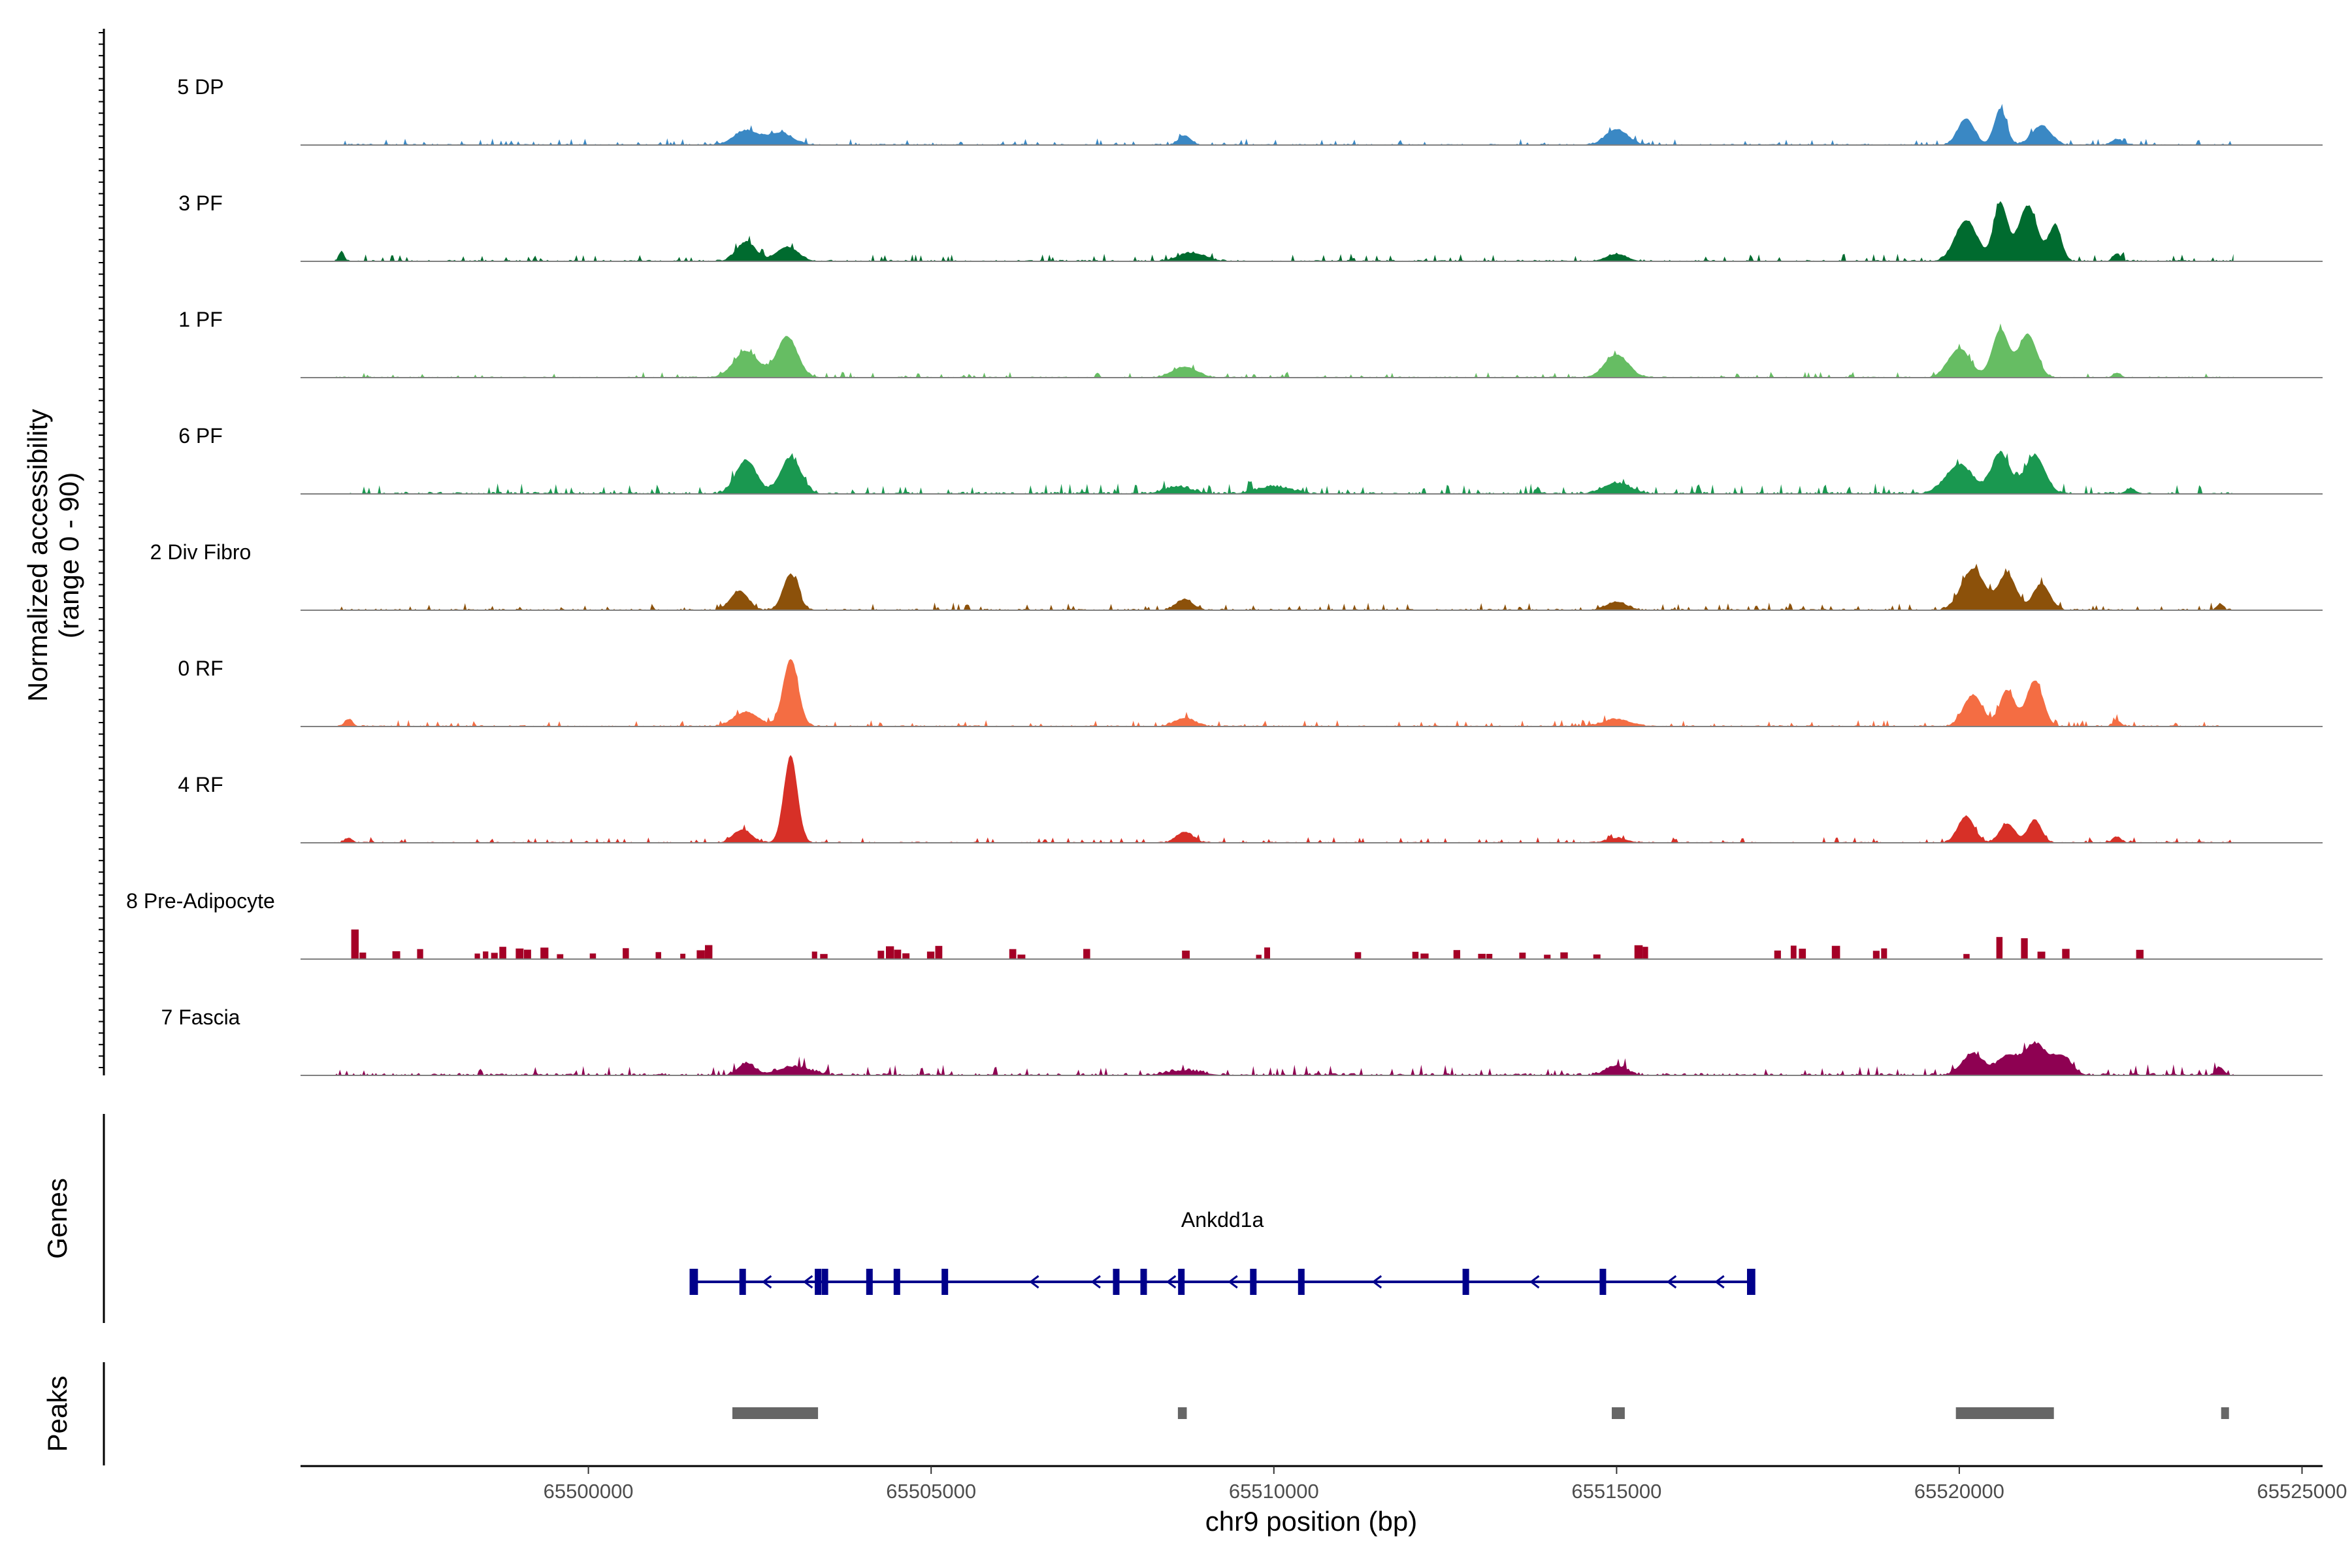 This screenshot has height=1568, width=2352. I want to click on x-tick-label: 65525000, so click(2302, 1491).